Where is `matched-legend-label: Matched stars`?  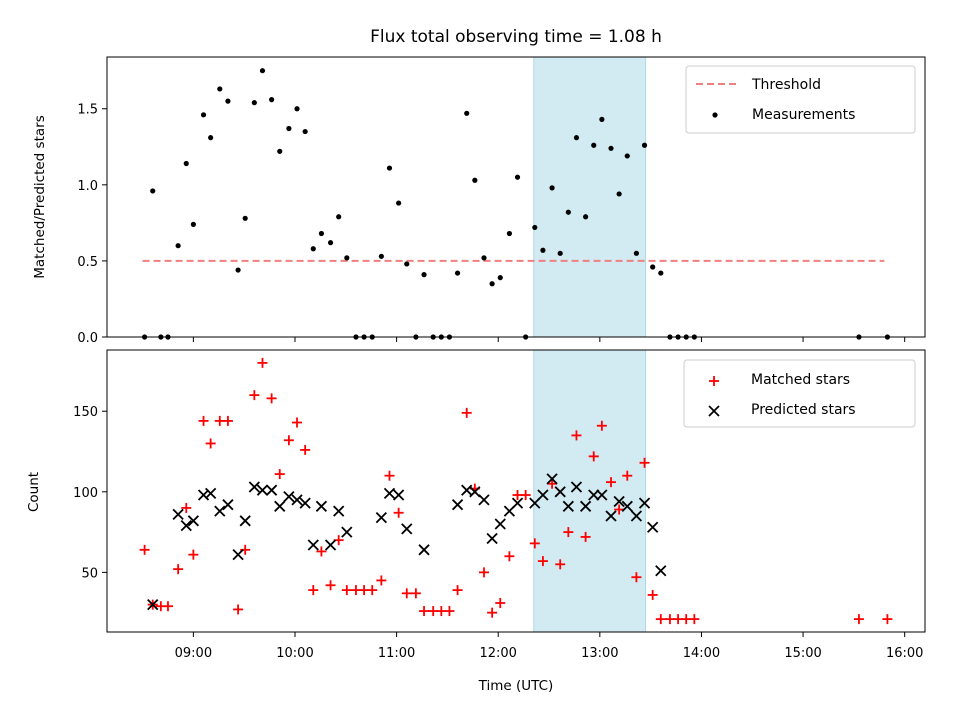
matched-legend-label: Matched stars is located at coordinates (800, 380).